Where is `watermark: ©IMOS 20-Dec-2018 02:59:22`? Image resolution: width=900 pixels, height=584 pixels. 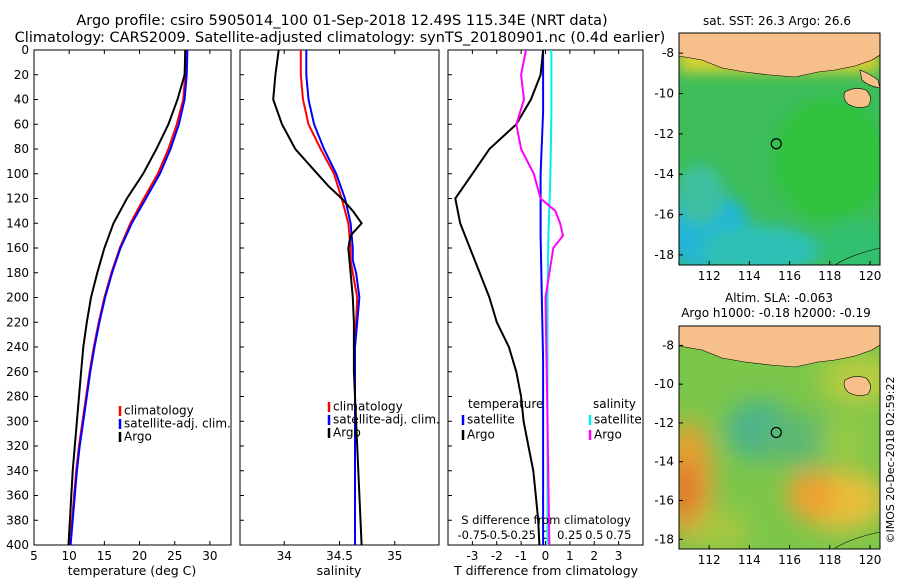
watermark: ©IMOS 20-Dec-2018 02:59:22 is located at coordinates (890, 460).